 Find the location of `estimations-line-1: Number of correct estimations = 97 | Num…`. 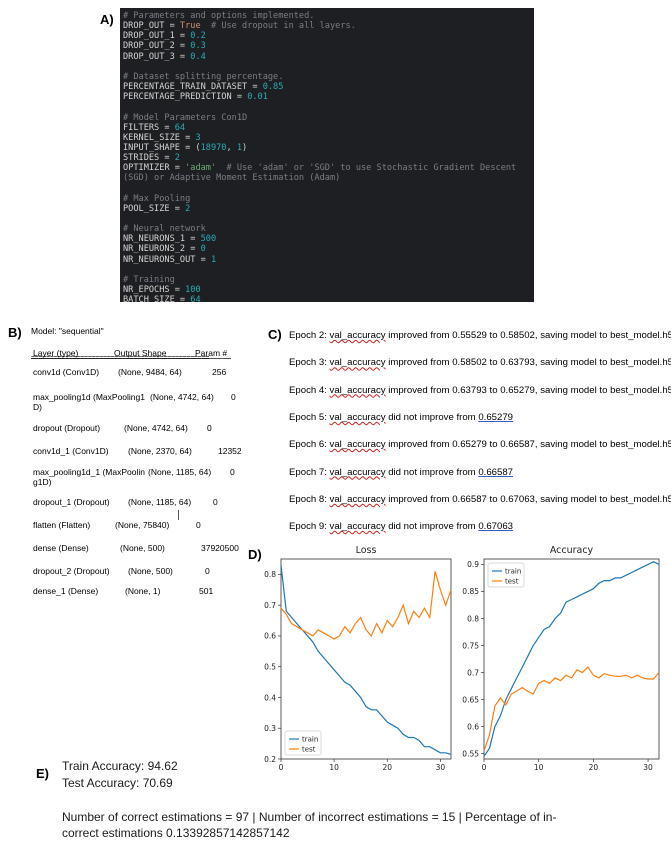

estimations-line-1: Number of correct estimations = 97 | Num… is located at coordinates (309, 817).